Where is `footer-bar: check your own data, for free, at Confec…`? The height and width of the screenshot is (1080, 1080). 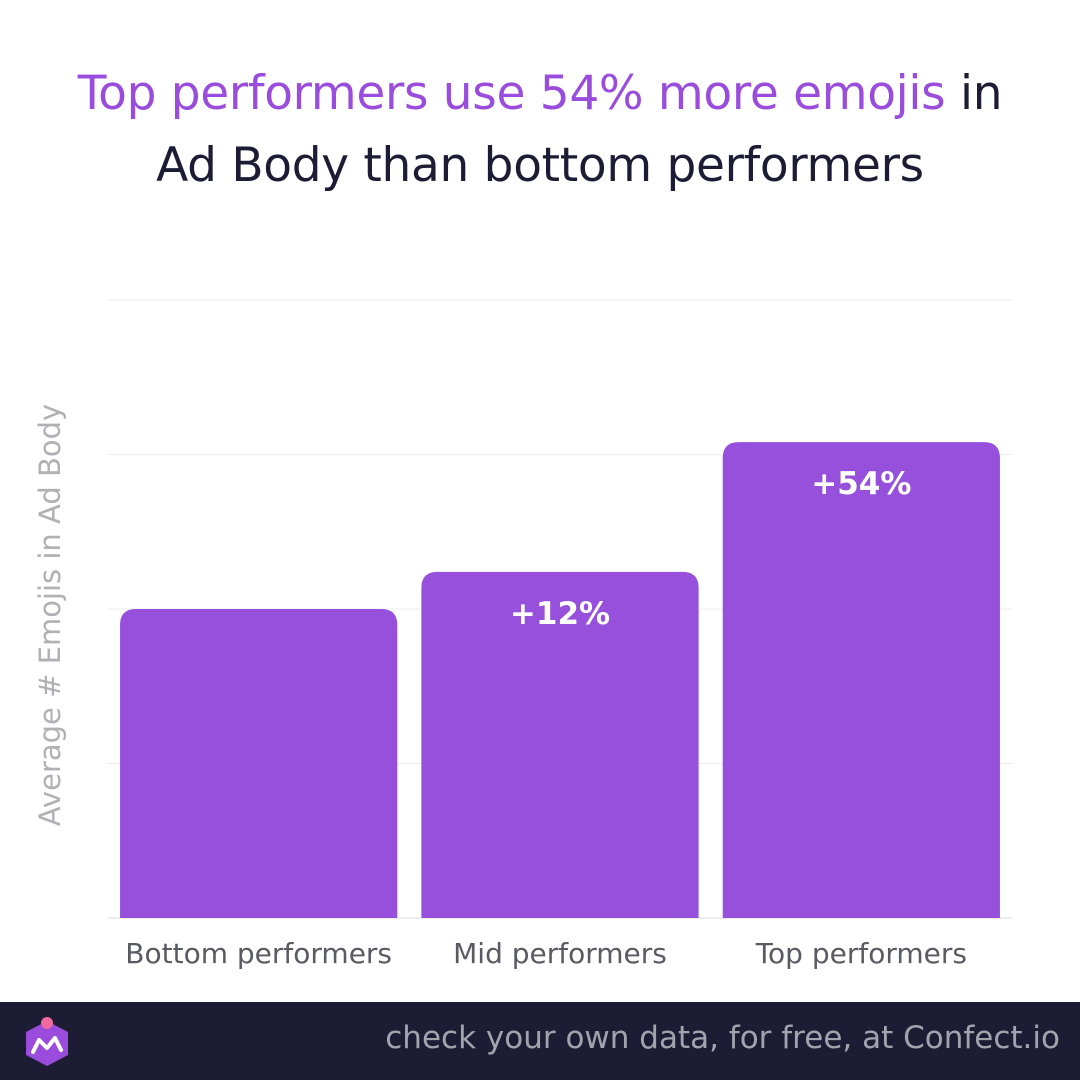
footer-bar: check your own data, for free, at Confec… is located at coordinates (540, 1041).